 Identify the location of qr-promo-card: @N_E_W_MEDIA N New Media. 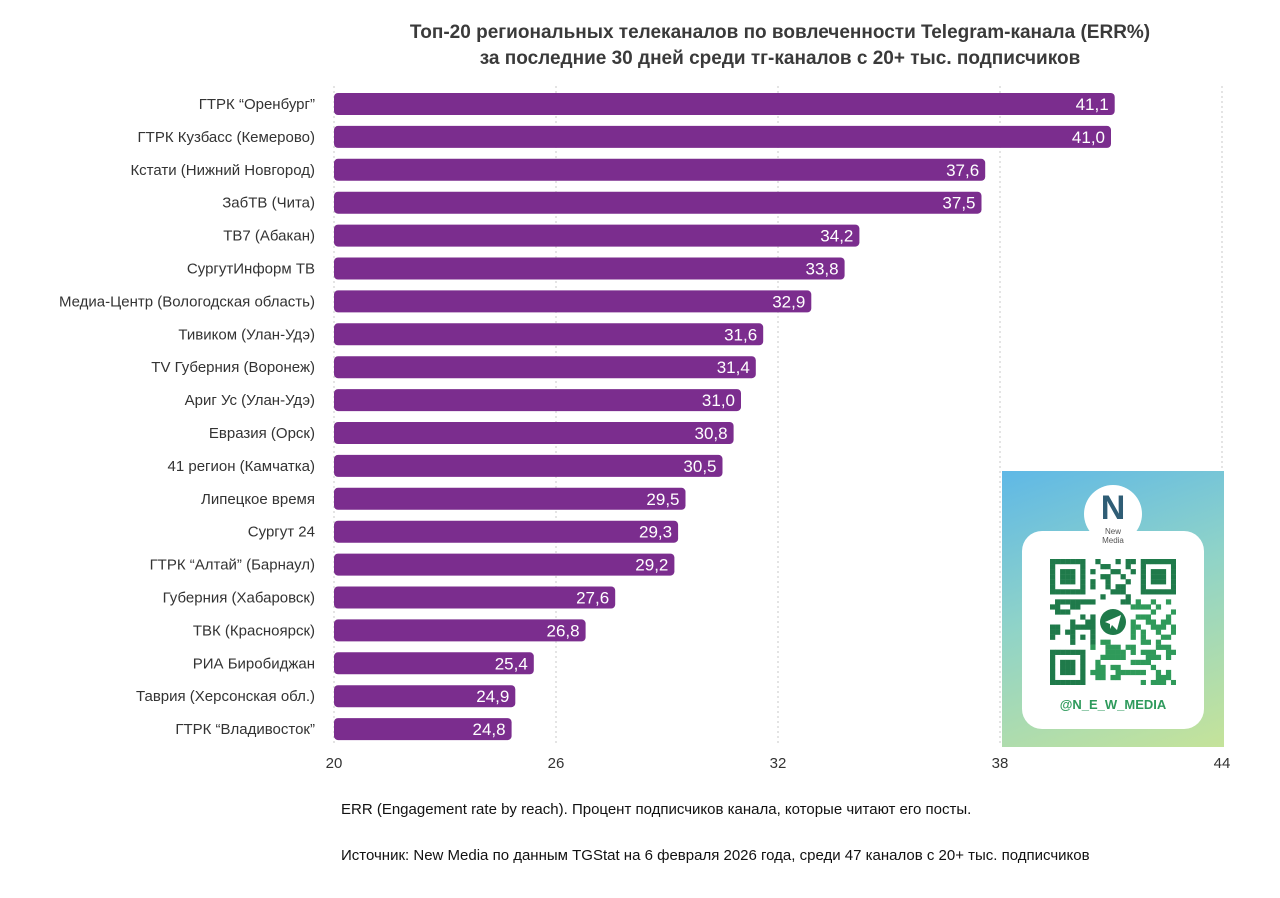
(1113, 609).